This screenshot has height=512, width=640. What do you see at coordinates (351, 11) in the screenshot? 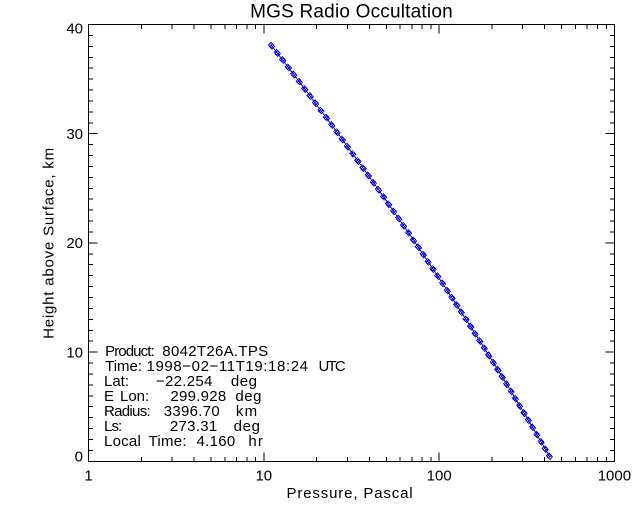
I see `svg-text: MGS Radio Occultation` at bounding box center [351, 11].